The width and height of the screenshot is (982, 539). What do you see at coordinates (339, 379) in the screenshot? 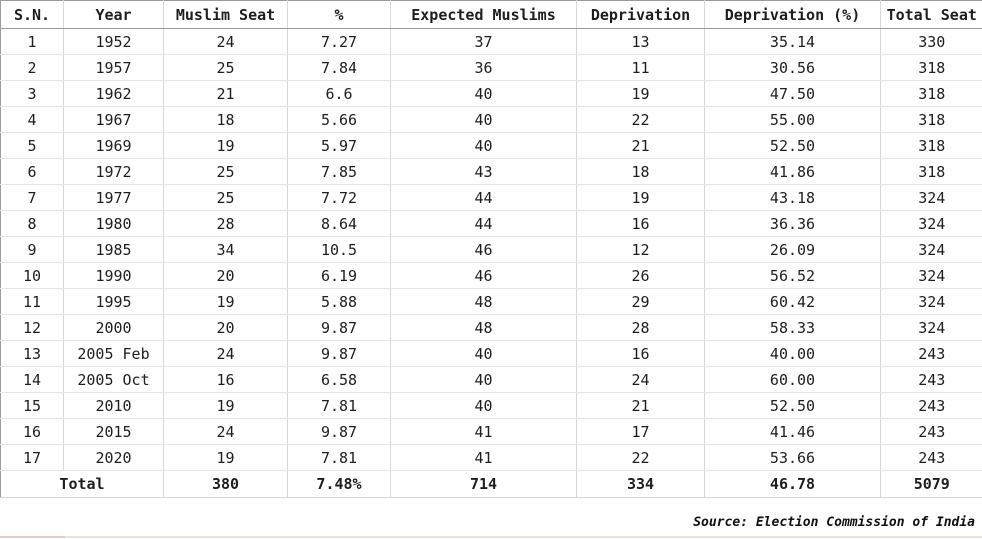
I see `cell-percent: 6.58` at bounding box center [339, 379].